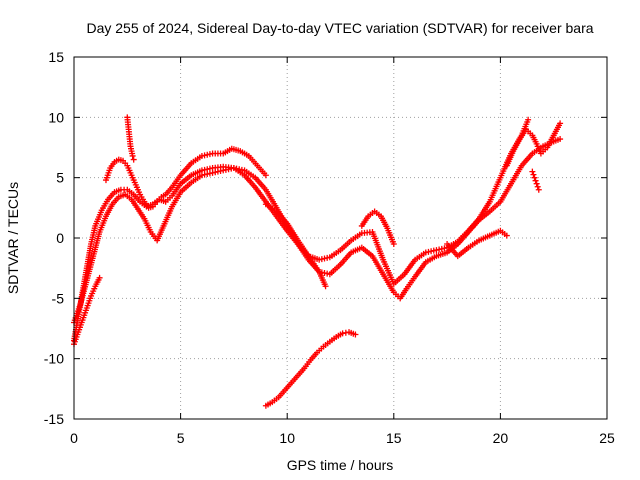 The image size is (640, 480). I want to click on x-tick-label: 25, so click(607, 438).